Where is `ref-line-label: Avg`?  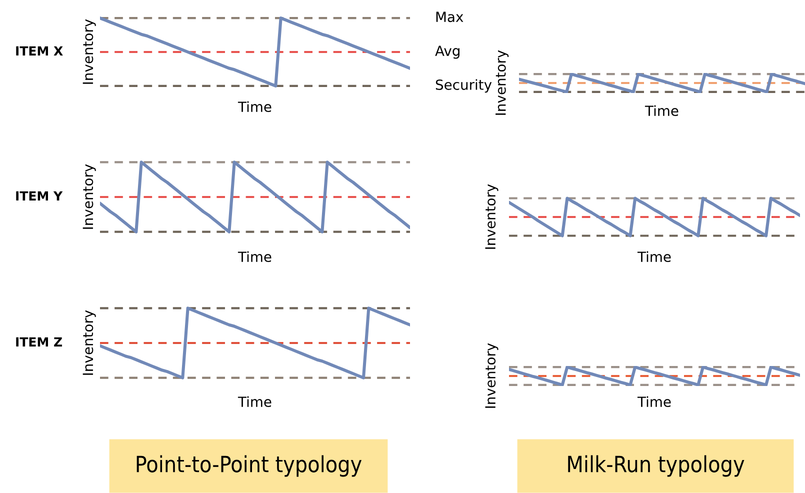
ref-line-label: Avg is located at coordinates (447, 52).